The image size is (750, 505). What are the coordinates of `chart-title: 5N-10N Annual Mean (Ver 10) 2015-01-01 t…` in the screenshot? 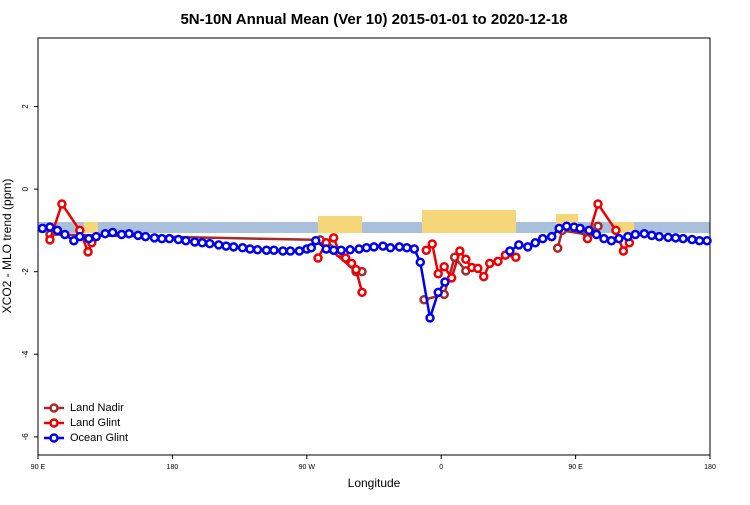 It's located at (373, 19).